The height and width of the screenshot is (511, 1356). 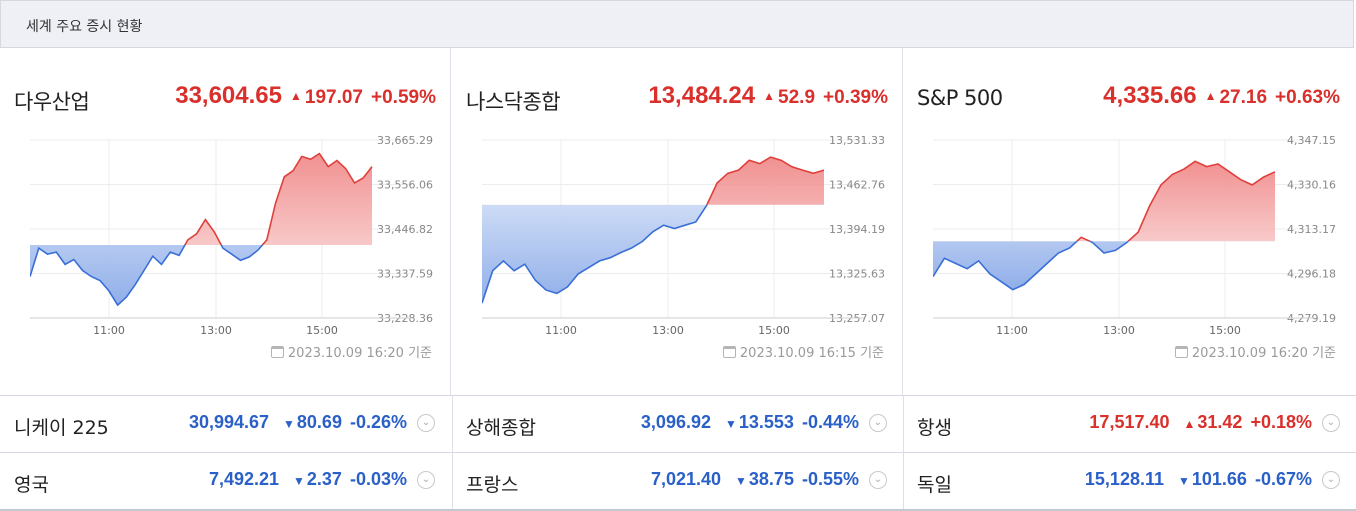 I want to click on minor-index-name: 항생, so click(x=934, y=428).